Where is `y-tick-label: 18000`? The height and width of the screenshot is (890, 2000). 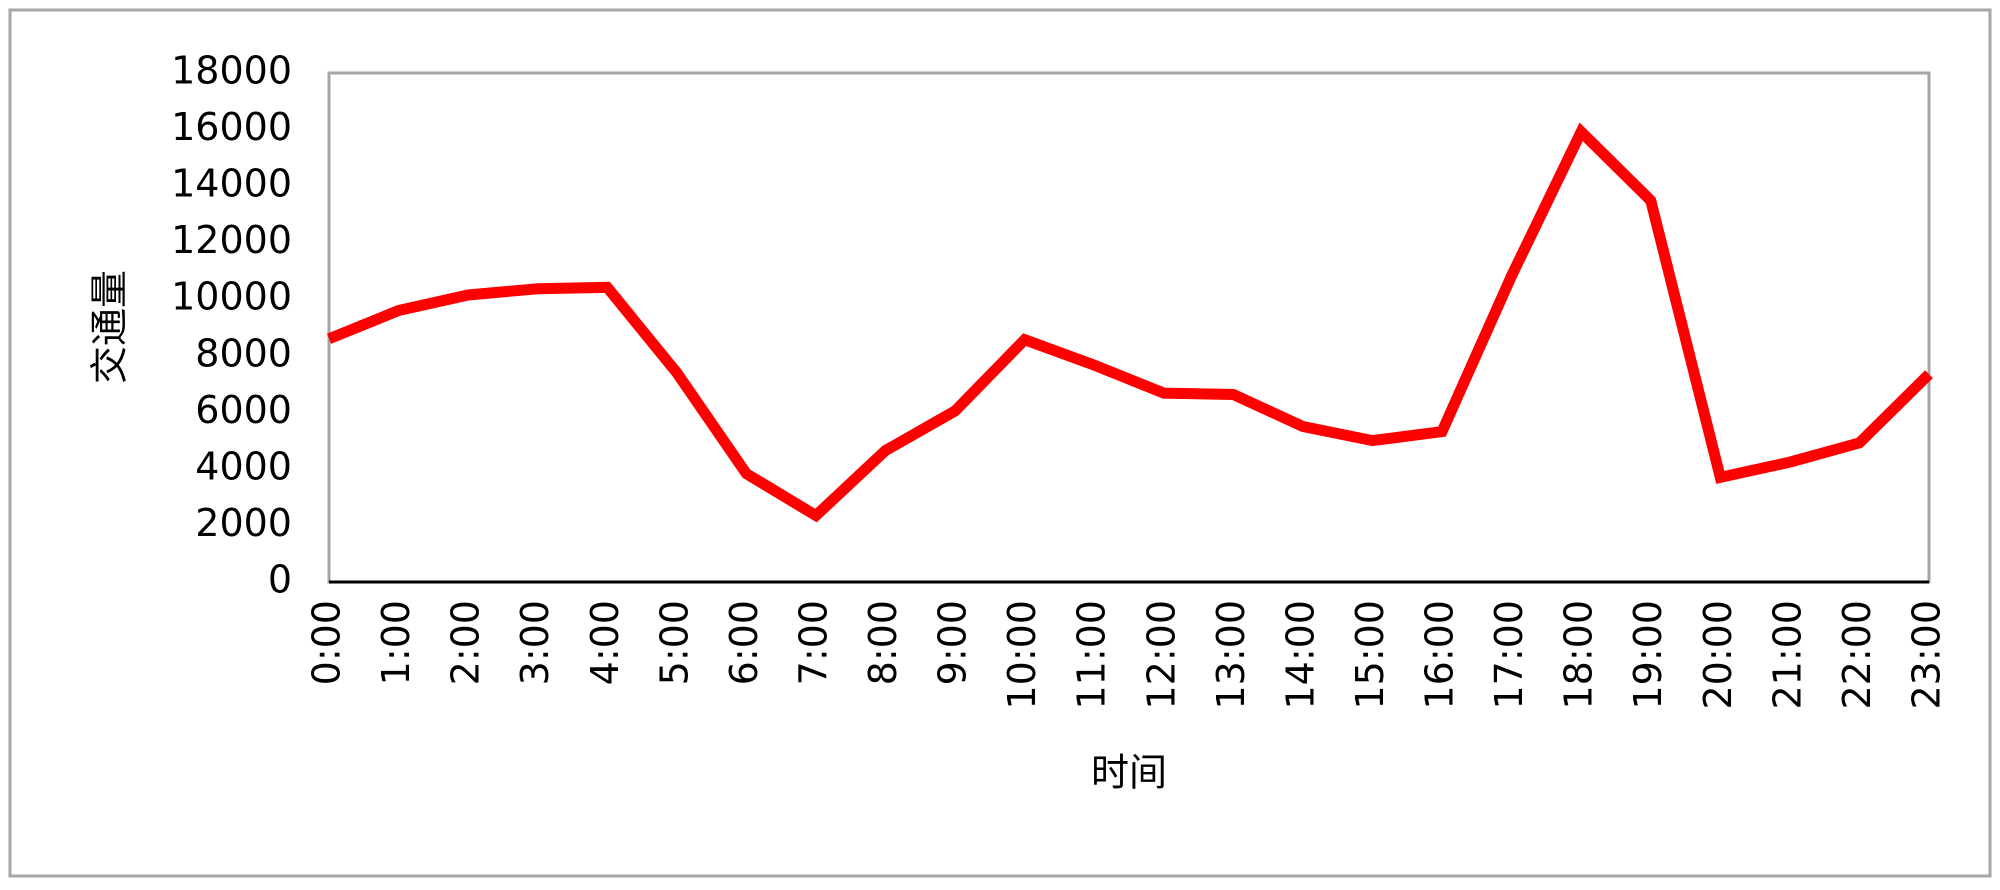 y-tick-label: 18000 is located at coordinates (231, 71).